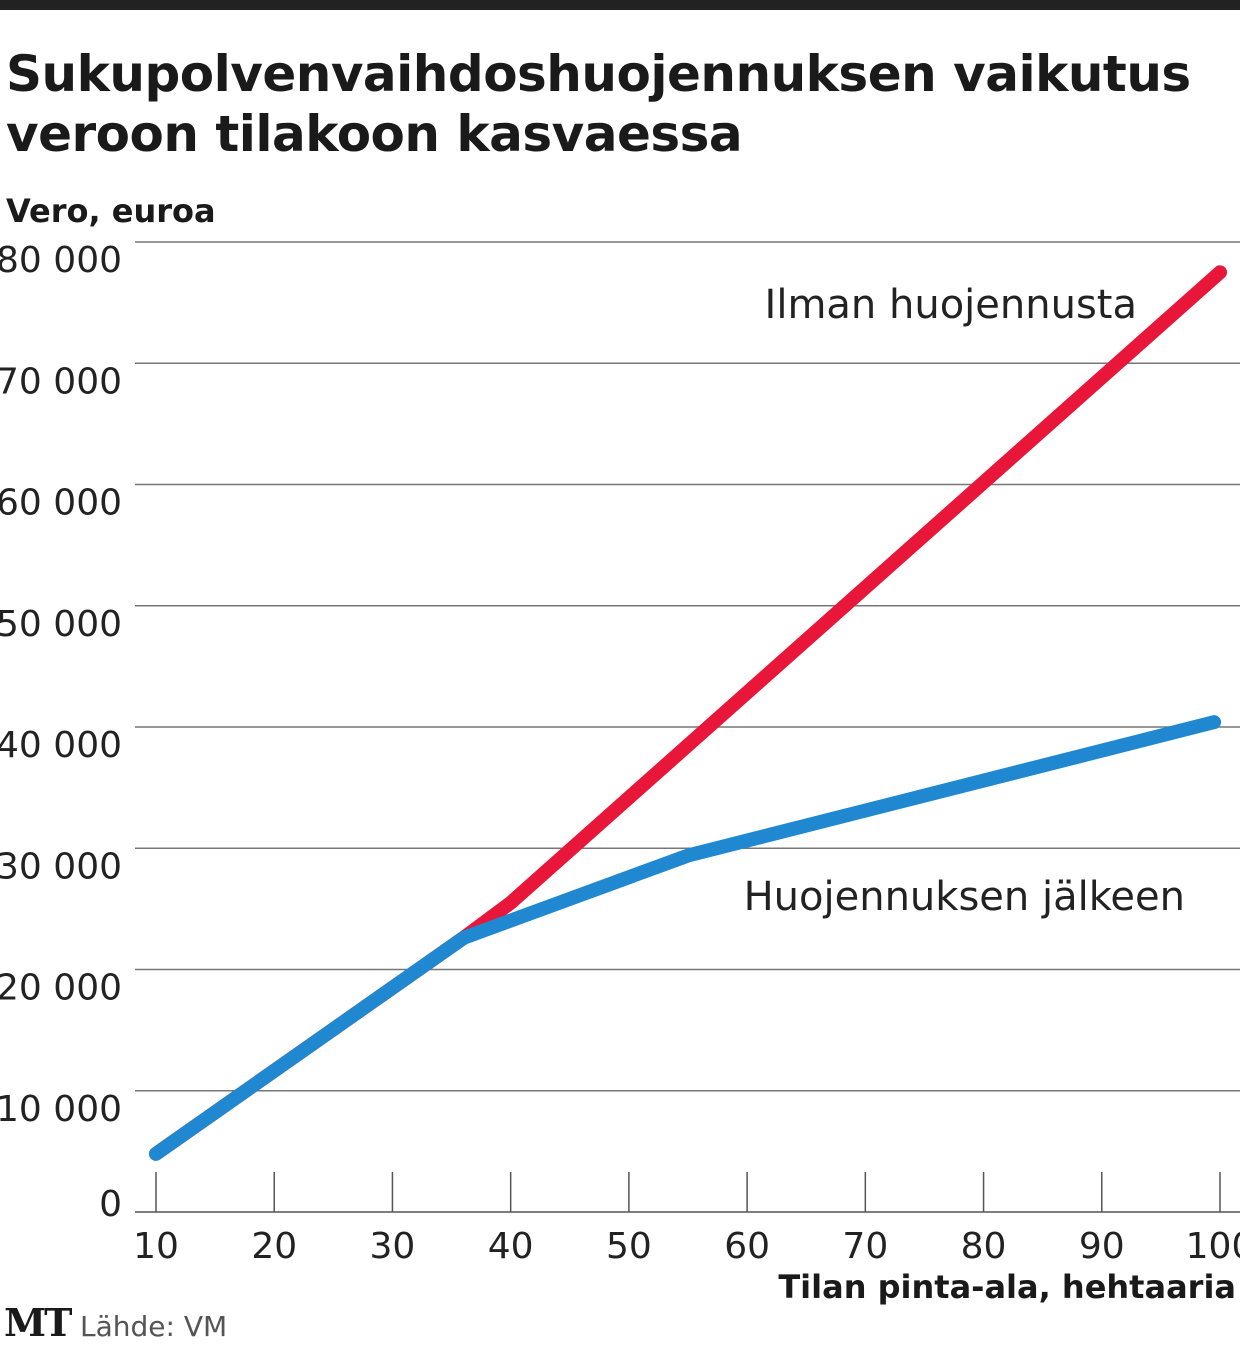 This screenshot has width=1240, height=1348. I want to click on y-tick-label: 0, so click(110, 1204).